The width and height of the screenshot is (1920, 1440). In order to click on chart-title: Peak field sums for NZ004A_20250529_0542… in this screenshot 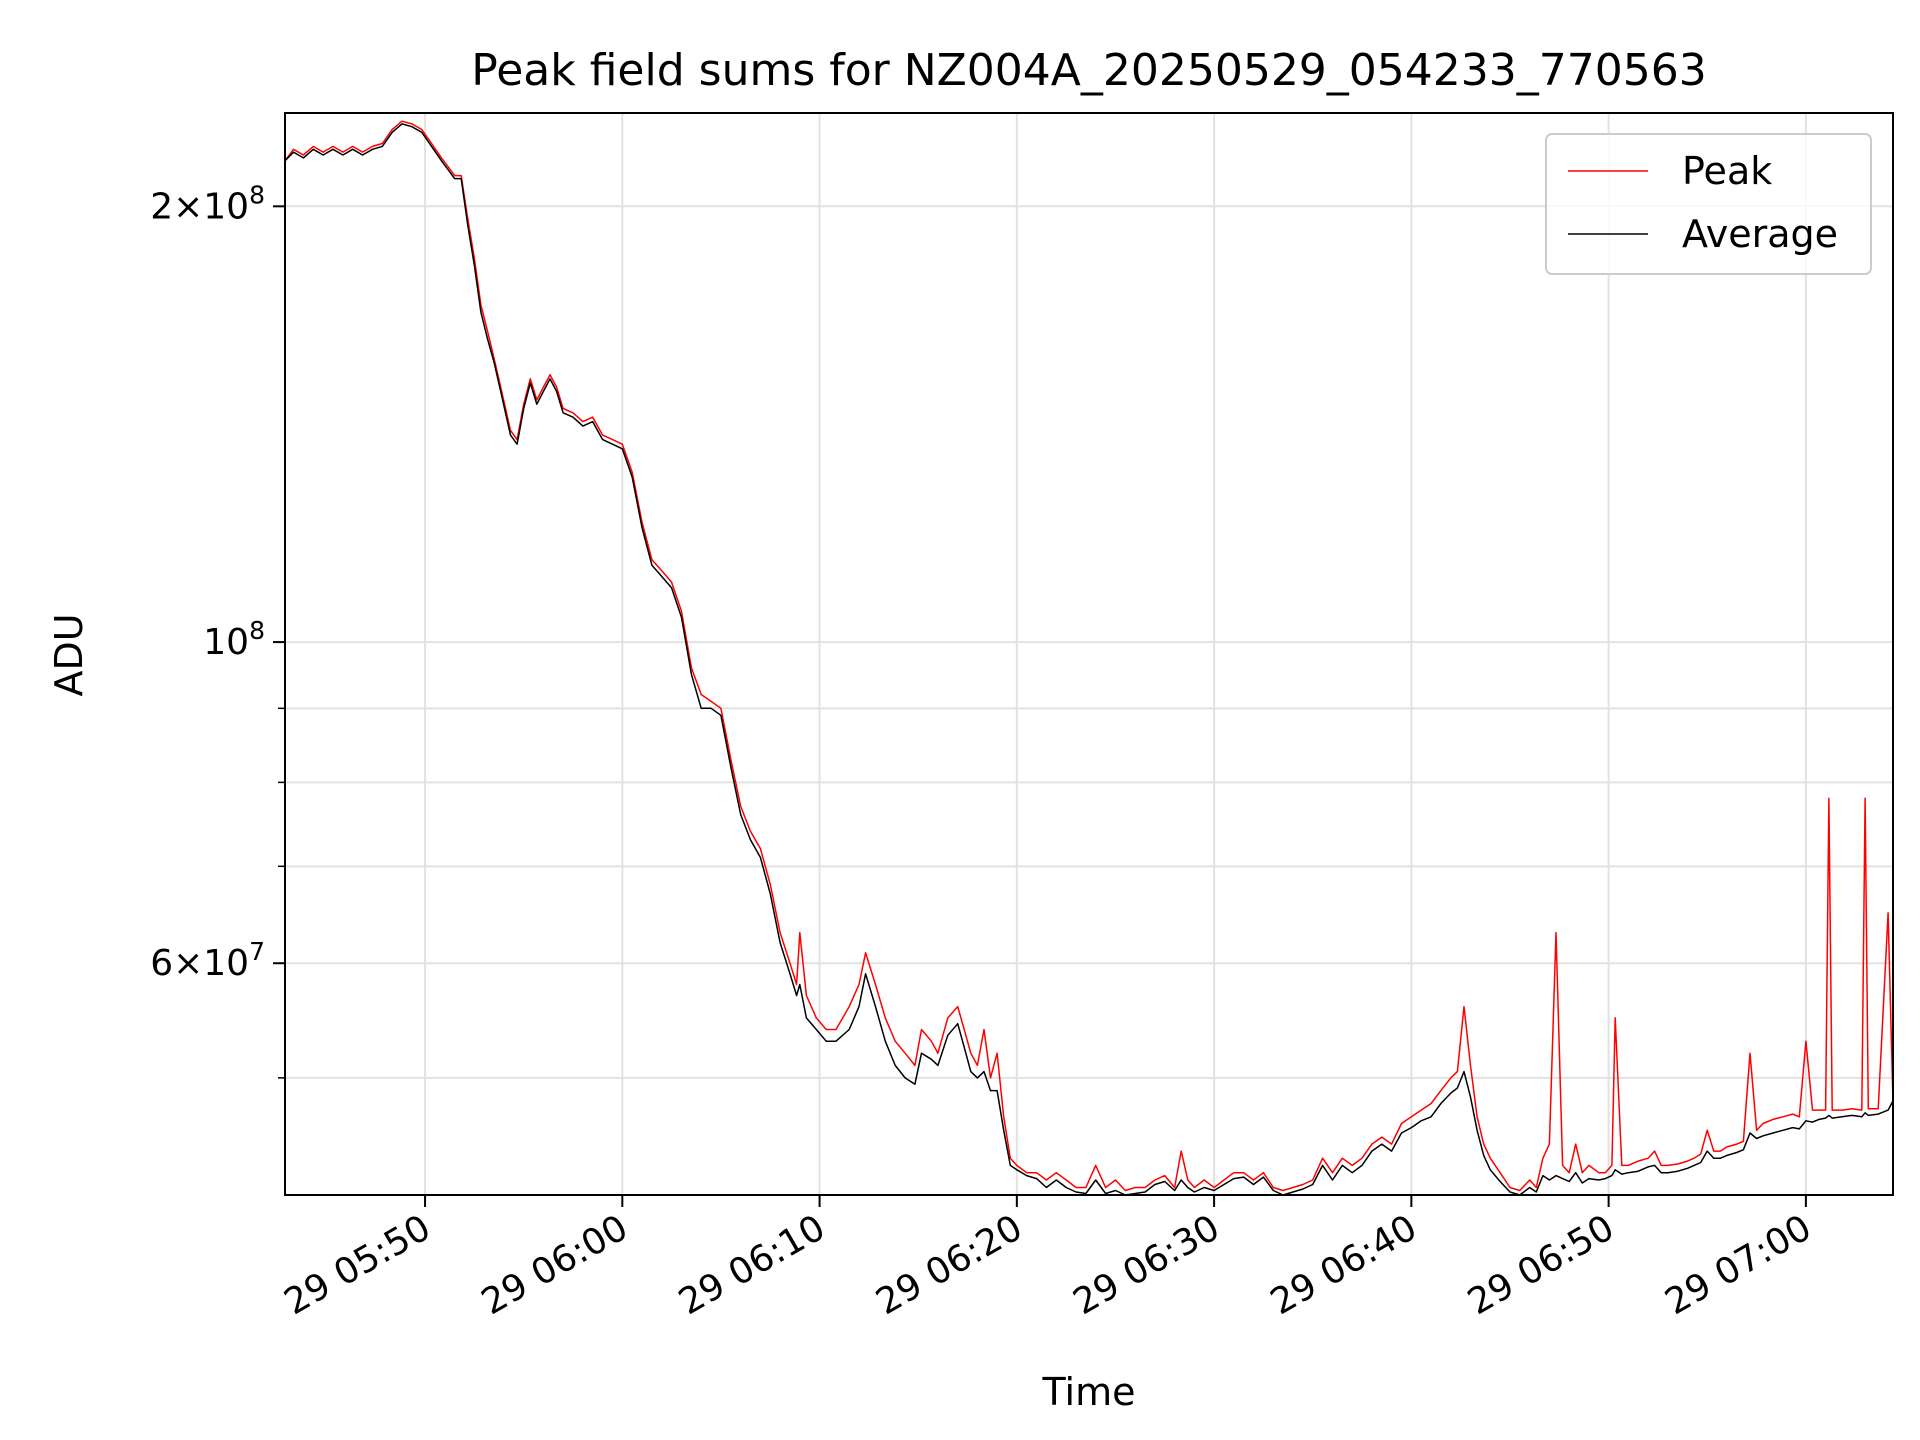, I will do `click(1088, 70)`.